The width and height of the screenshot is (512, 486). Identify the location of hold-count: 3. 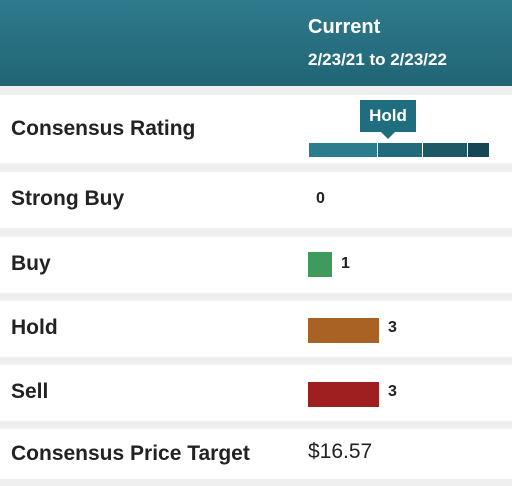
(392, 327).